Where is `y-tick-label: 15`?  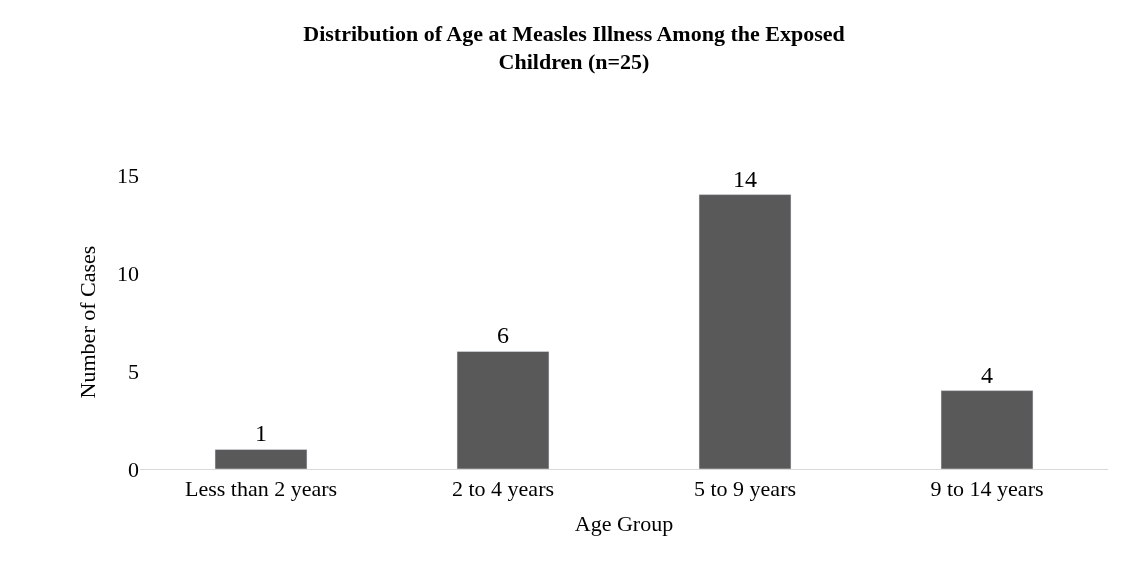 y-tick-label: 15 is located at coordinates (128, 175).